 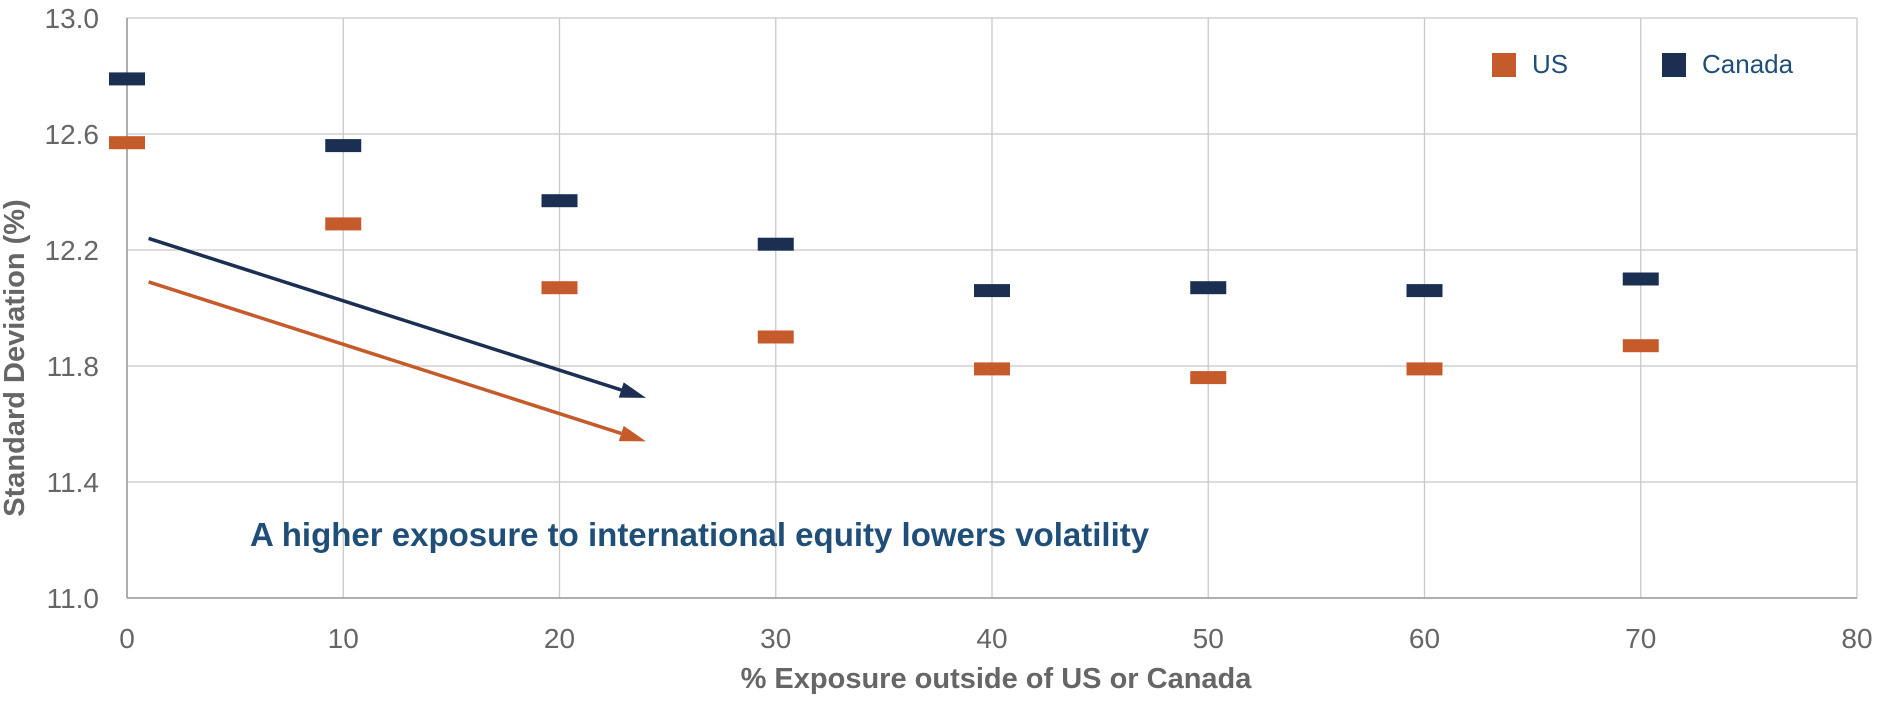 What do you see at coordinates (1674, 65) in the screenshot?
I see `legend-swatch-canada` at bounding box center [1674, 65].